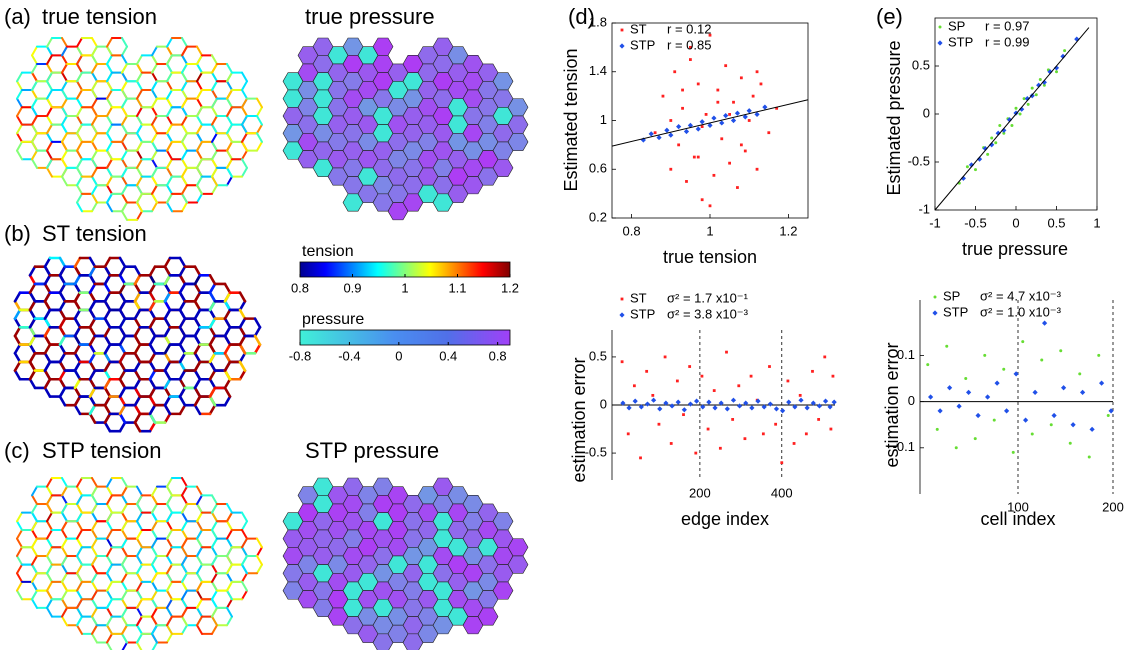 Image resolution: width=1135 pixels, height=650 pixels. I want to click on colorbar-tick-label: 0.8, so click(498, 355).